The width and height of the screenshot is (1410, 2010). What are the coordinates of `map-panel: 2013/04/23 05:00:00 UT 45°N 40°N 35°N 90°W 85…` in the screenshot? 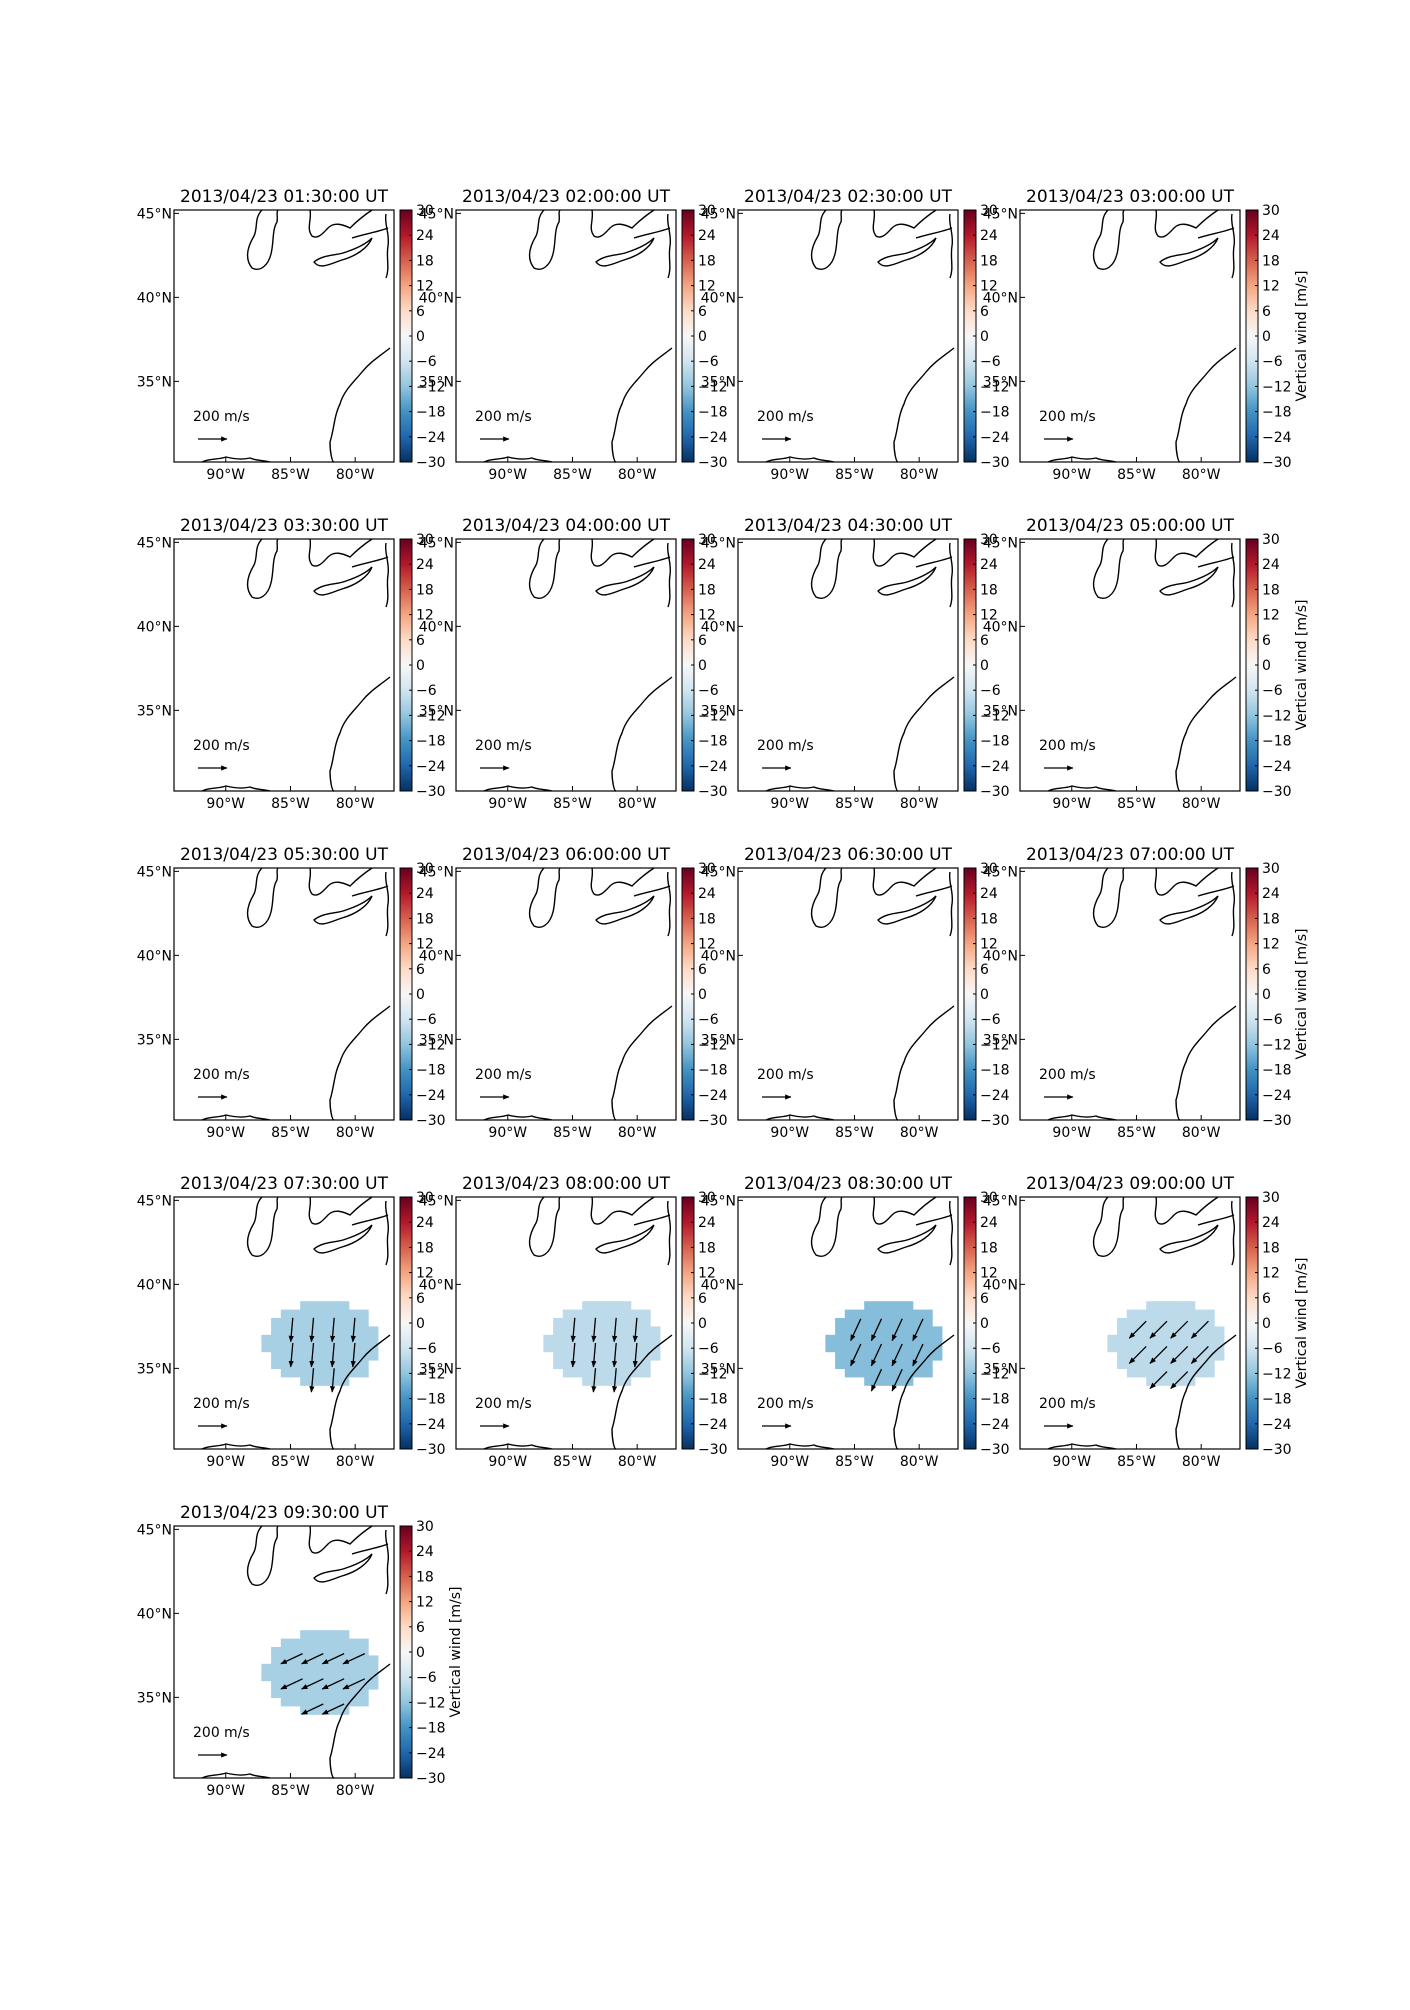 It's located at (1146, 664).